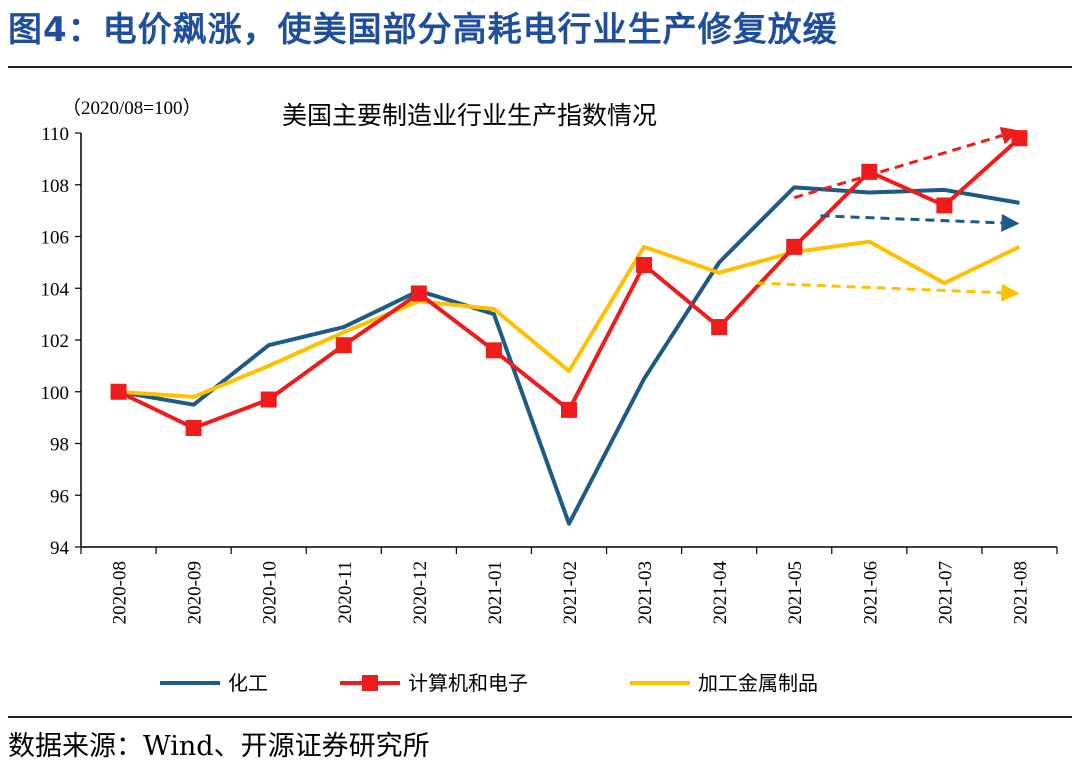  What do you see at coordinates (120, 592) in the screenshot?
I see `x-tick-label: 2020-08` at bounding box center [120, 592].